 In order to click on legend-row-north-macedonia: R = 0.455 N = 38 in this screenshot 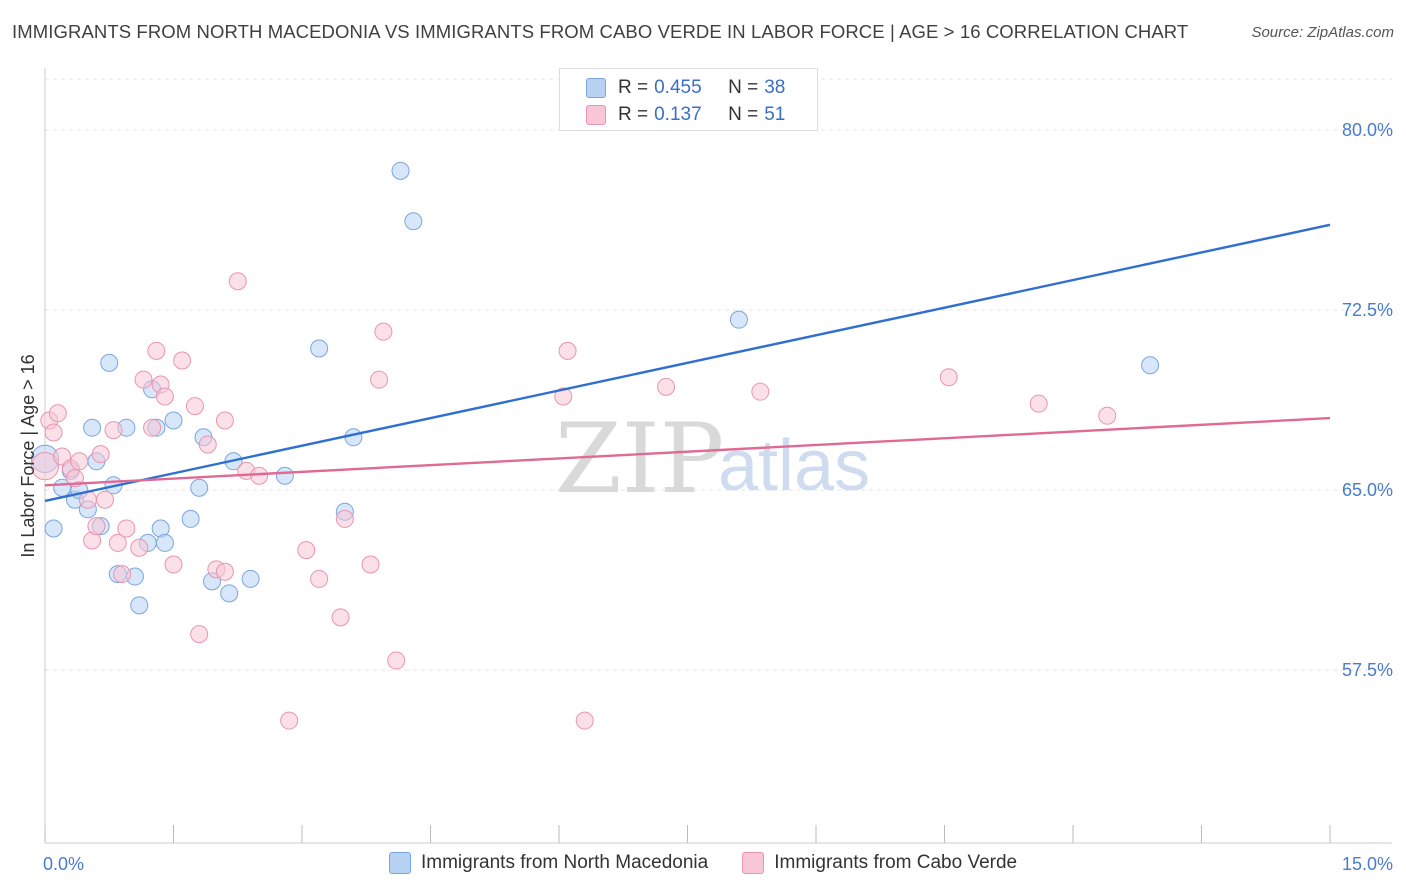, I will do `click(685, 88)`.